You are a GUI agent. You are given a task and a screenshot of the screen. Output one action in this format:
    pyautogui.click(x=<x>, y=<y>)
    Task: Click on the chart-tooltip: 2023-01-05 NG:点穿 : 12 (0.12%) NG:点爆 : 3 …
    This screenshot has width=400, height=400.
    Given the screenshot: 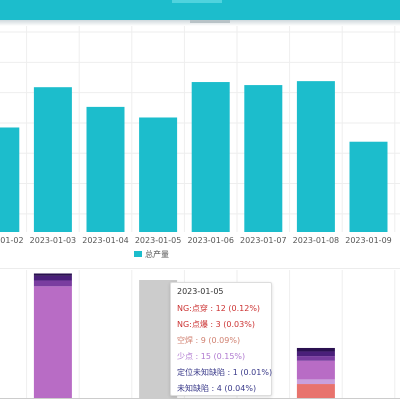 What is the action you would take?
    pyautogui.click(x=221, y=339)
    